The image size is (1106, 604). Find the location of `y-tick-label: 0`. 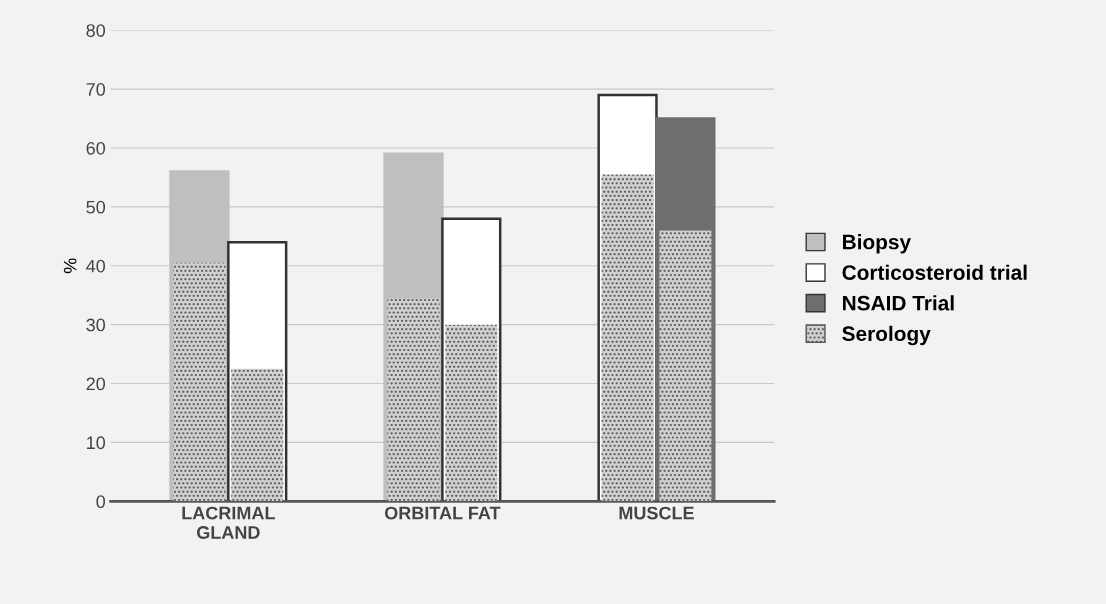

y-tick-label: 0 is located at coordinates (101, 502).